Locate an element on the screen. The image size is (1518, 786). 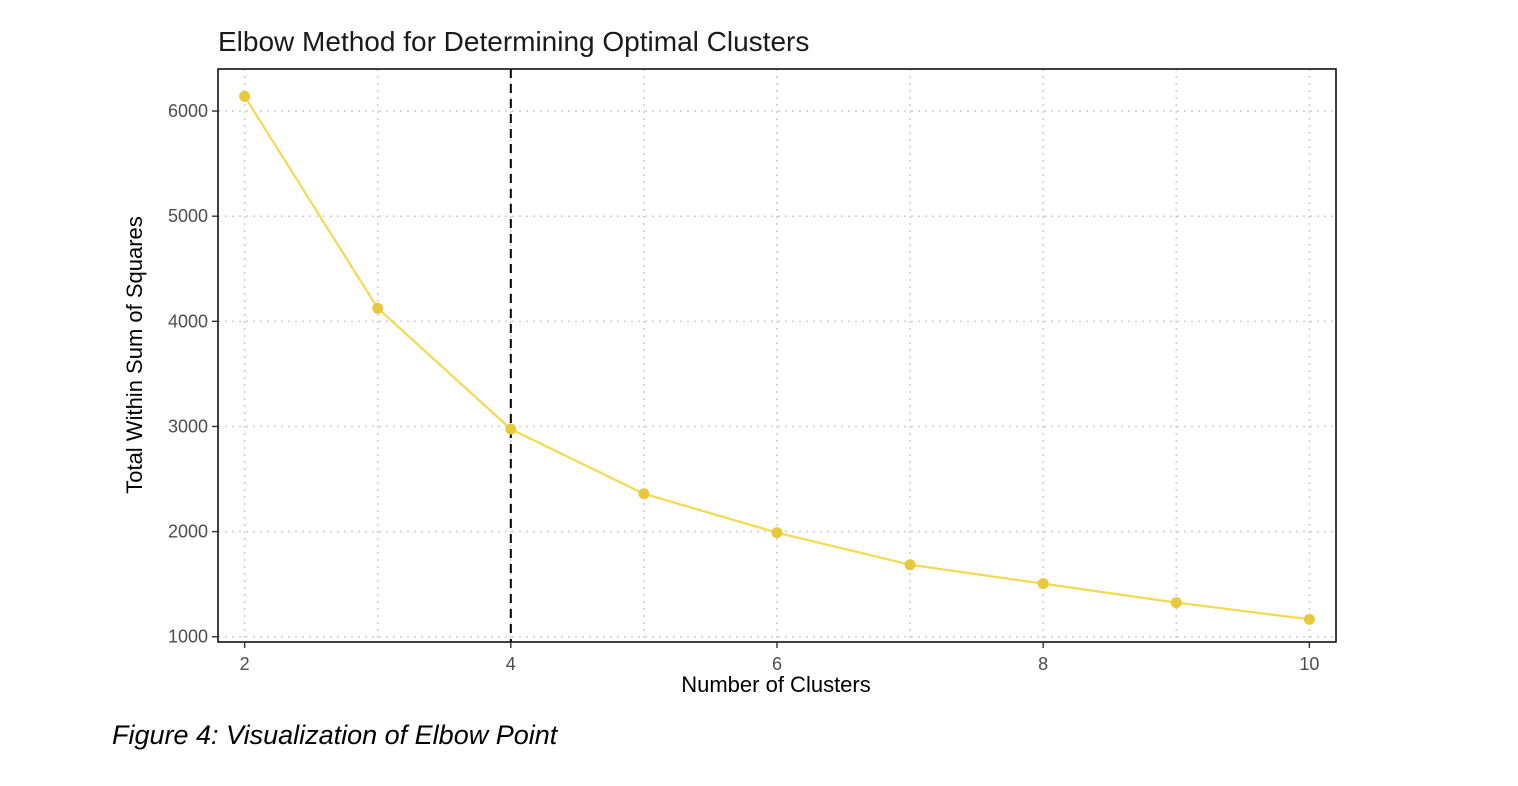
y-tick-label: 4000 is located at coordinates (188, 321).